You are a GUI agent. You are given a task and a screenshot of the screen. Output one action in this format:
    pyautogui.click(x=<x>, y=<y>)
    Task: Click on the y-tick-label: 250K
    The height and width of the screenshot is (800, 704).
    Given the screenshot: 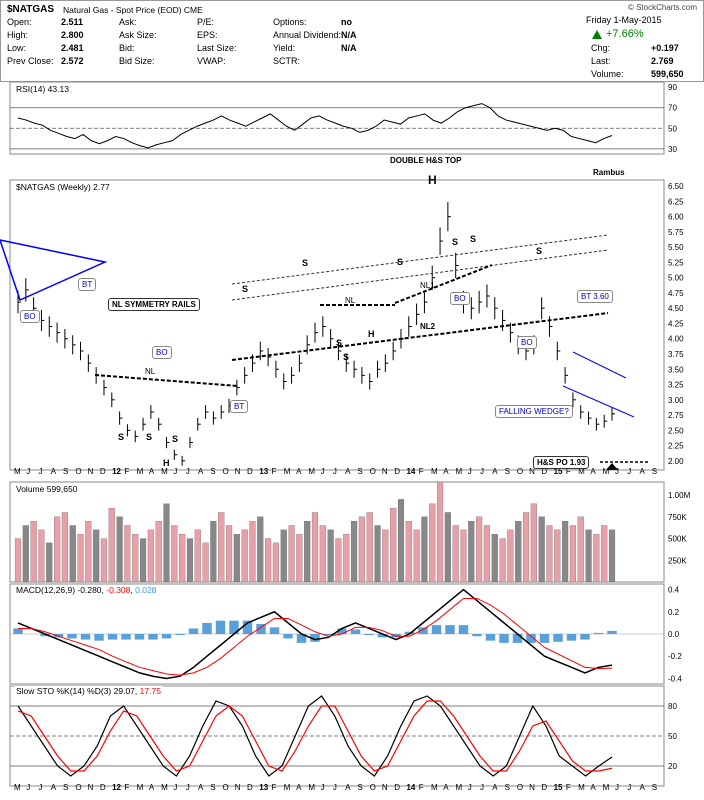 What is the action you would take?
    pyautogui.click(x=677, y=560)
    